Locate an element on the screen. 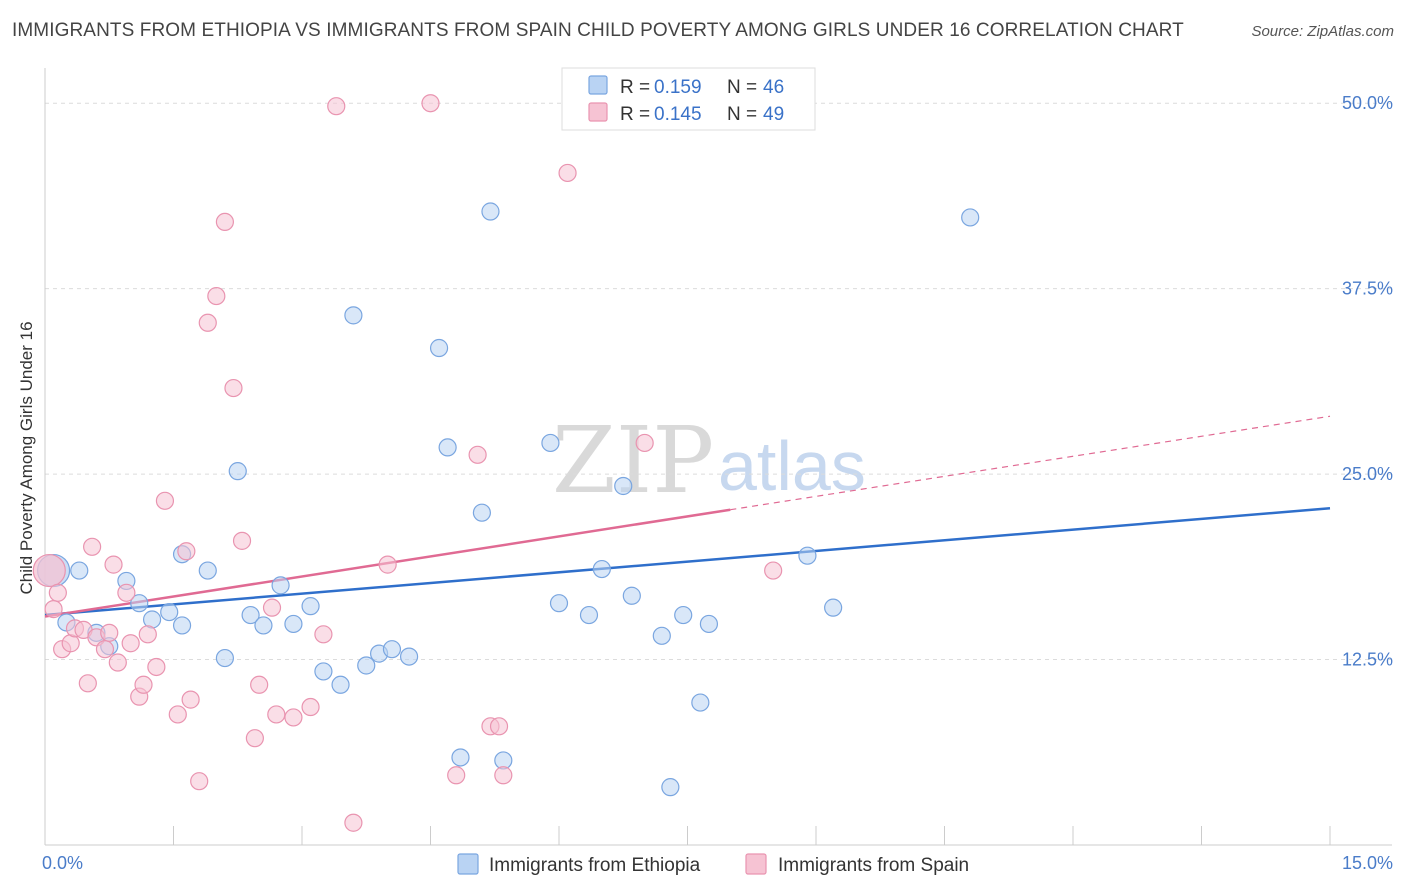  chart-source: Source: ZipAtlas.com is located at coordinates (1322, 31).